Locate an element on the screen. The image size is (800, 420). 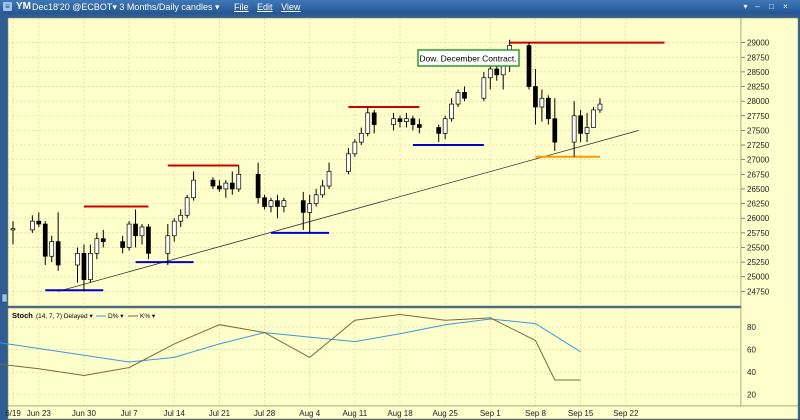
legend-label-d: D% ▾ is located at coordinates (116, 316).